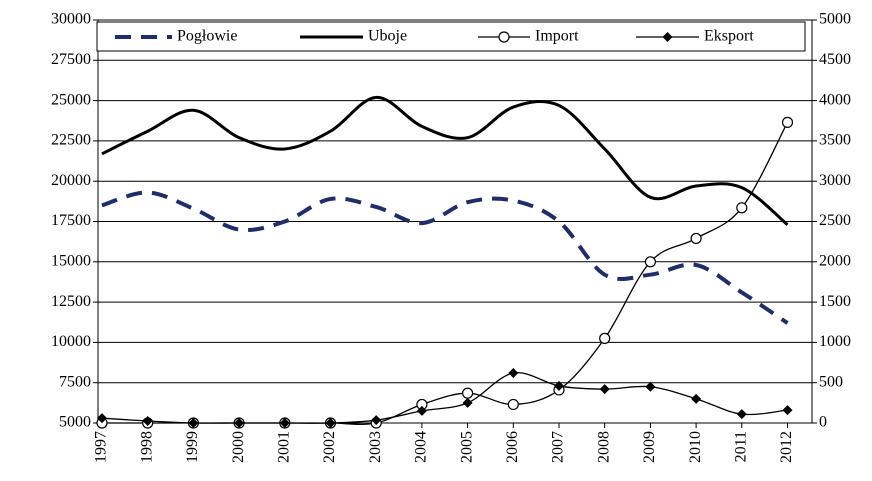  I want to click on y2-tick-label: 1000, so click(835, 341).